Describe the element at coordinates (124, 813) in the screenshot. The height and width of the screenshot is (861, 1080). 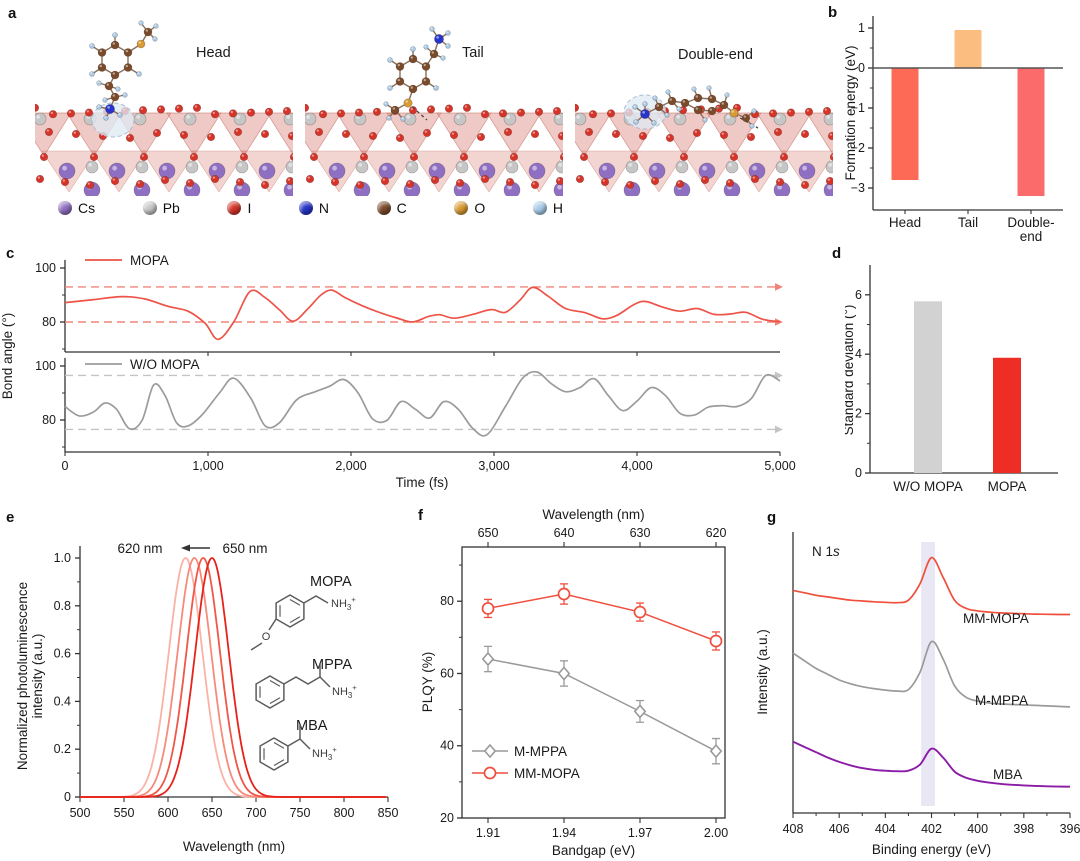
I see `e-xtick-label: 550` at that location.